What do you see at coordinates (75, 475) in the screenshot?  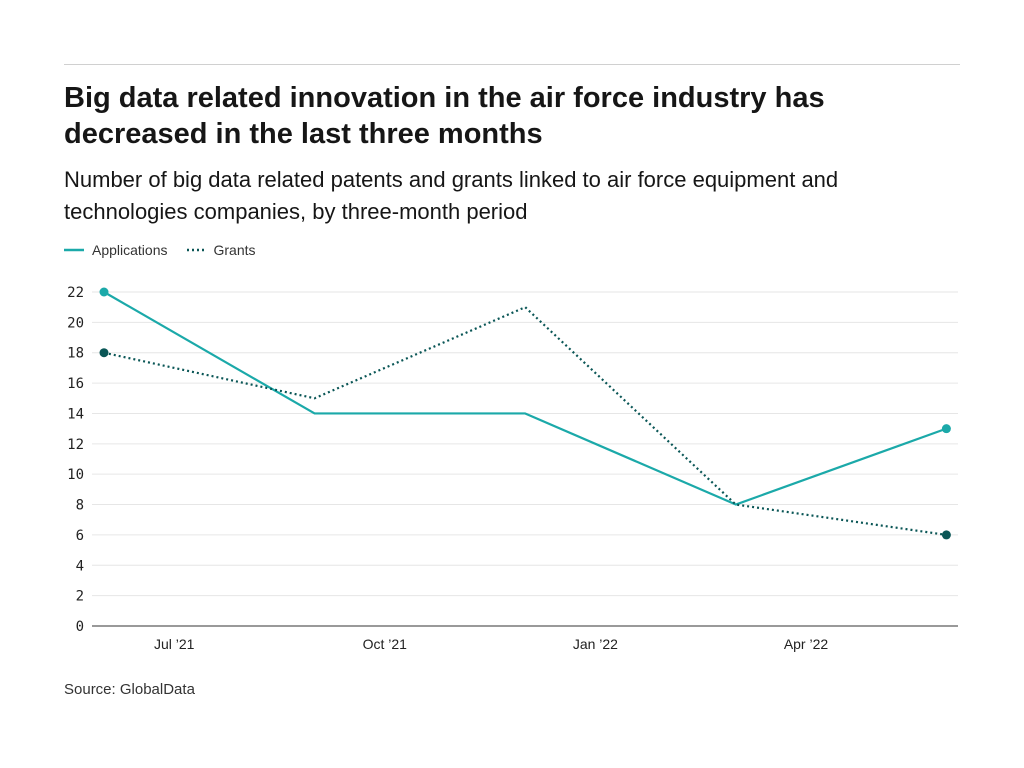 I see `y-tick-label: 10` at bounding box center [75, 475].